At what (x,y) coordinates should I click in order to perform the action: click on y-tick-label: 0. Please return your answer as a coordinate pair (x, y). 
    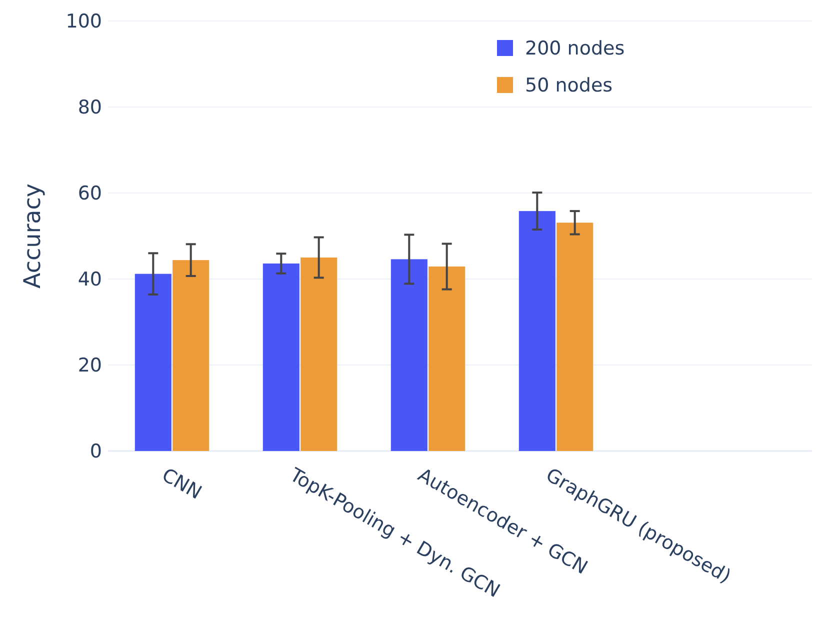
    Looking at the image, I should click on (96, 451).